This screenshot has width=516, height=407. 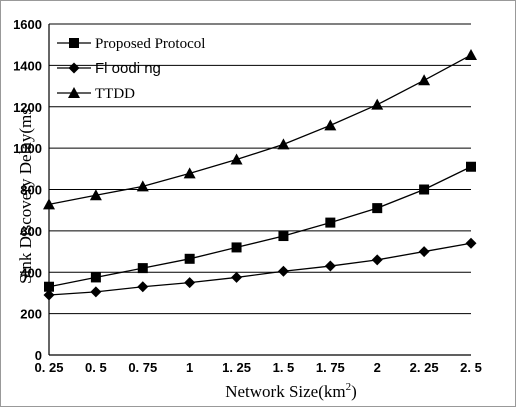 I want to click on x-axis-title: Network Size(km2), so click(x=291, y=391).